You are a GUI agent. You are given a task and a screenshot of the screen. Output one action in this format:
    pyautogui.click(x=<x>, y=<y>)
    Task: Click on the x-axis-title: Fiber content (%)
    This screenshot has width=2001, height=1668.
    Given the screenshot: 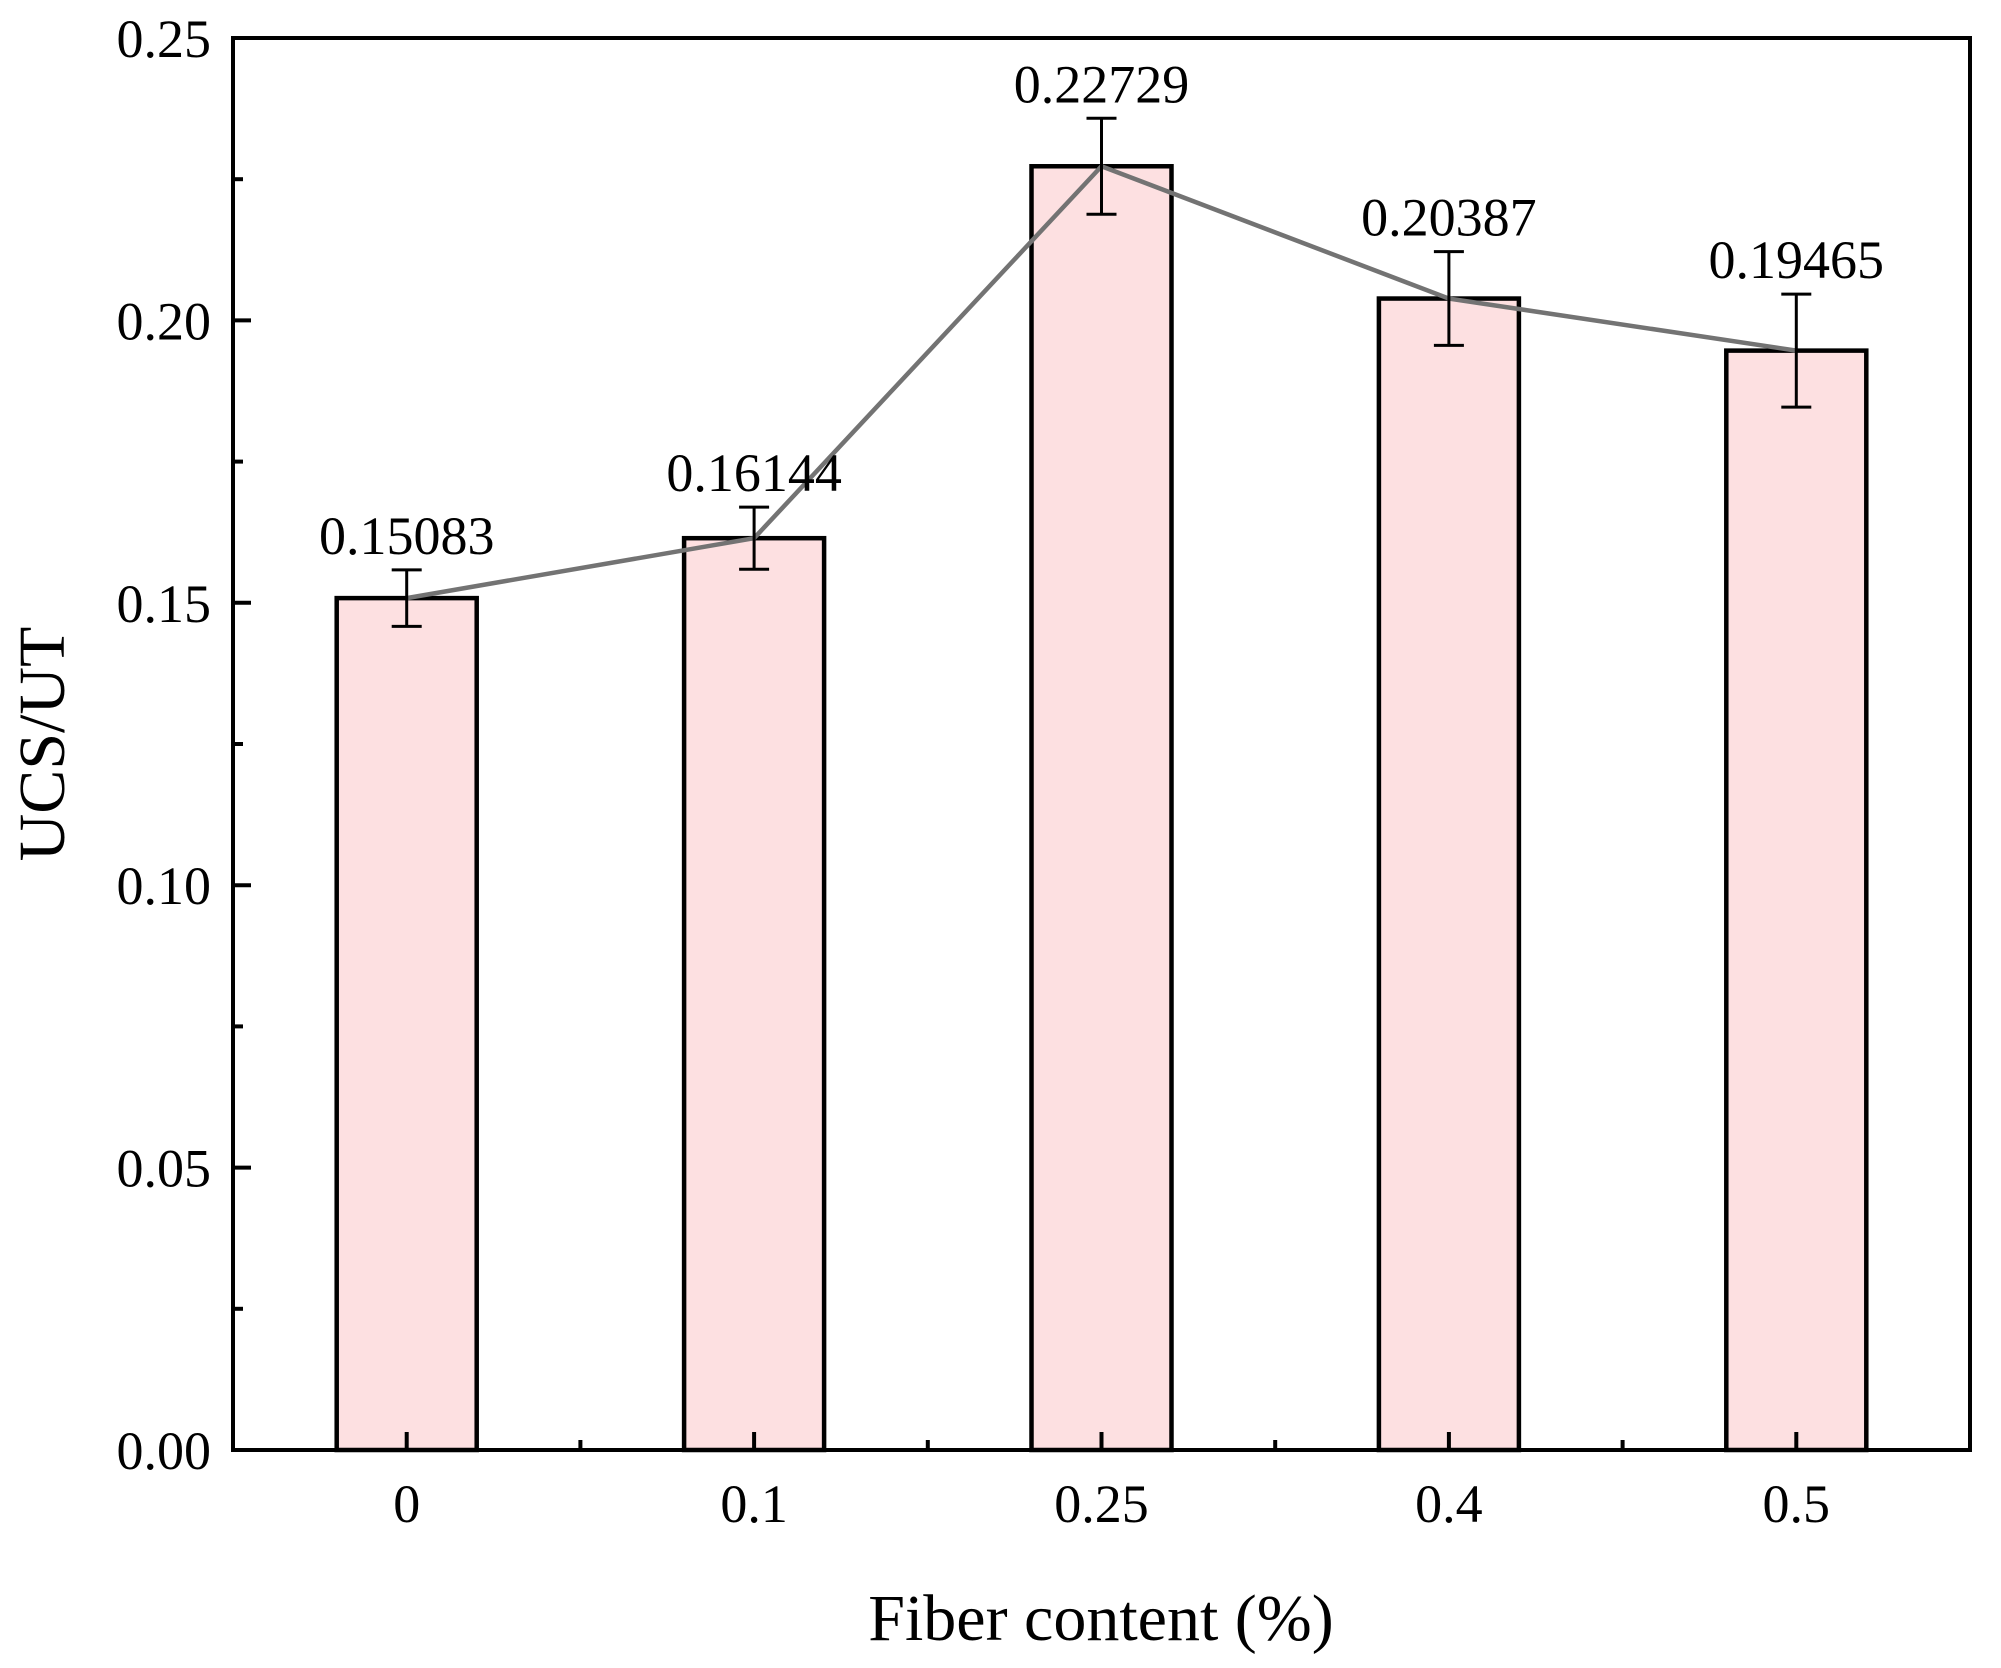 What is the action you would take?
    pyautogui.click(x=1101, y=1618)
    